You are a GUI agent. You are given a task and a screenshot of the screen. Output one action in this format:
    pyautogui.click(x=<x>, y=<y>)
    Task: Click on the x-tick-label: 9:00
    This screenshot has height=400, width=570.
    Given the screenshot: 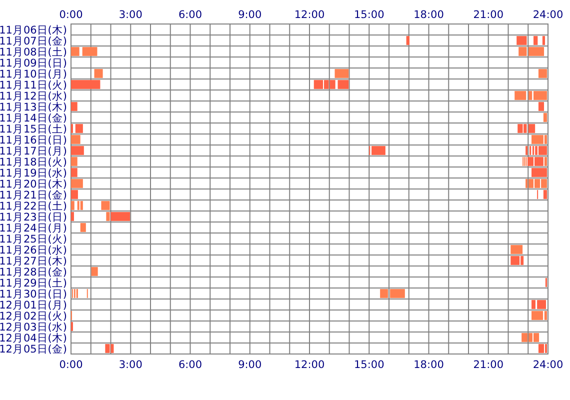 What is the action you would take?
    pyautogui.click(x=250, y=365)
    